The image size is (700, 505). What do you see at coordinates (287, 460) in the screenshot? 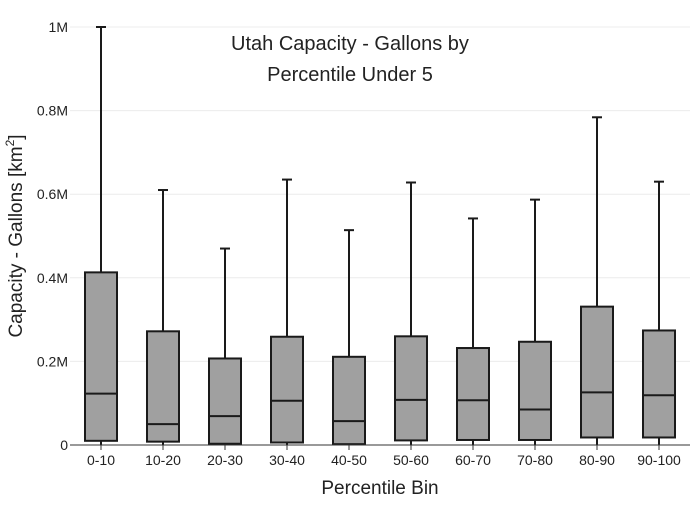
I see `x-tick-label: 30-40` at bounding box center [287, 460].